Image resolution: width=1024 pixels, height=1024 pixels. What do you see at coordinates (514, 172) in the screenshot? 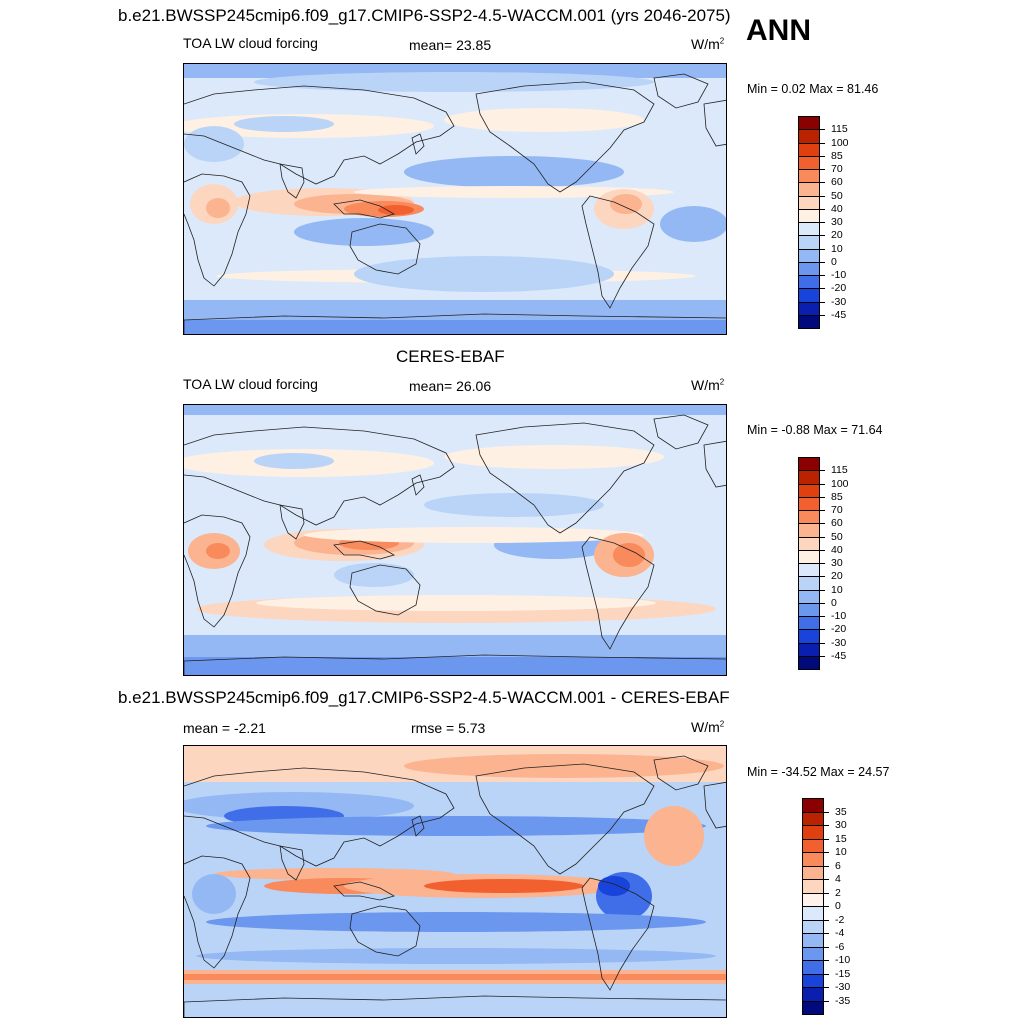
I see `subtropic-dry-north` at bounding box center [514, 172].